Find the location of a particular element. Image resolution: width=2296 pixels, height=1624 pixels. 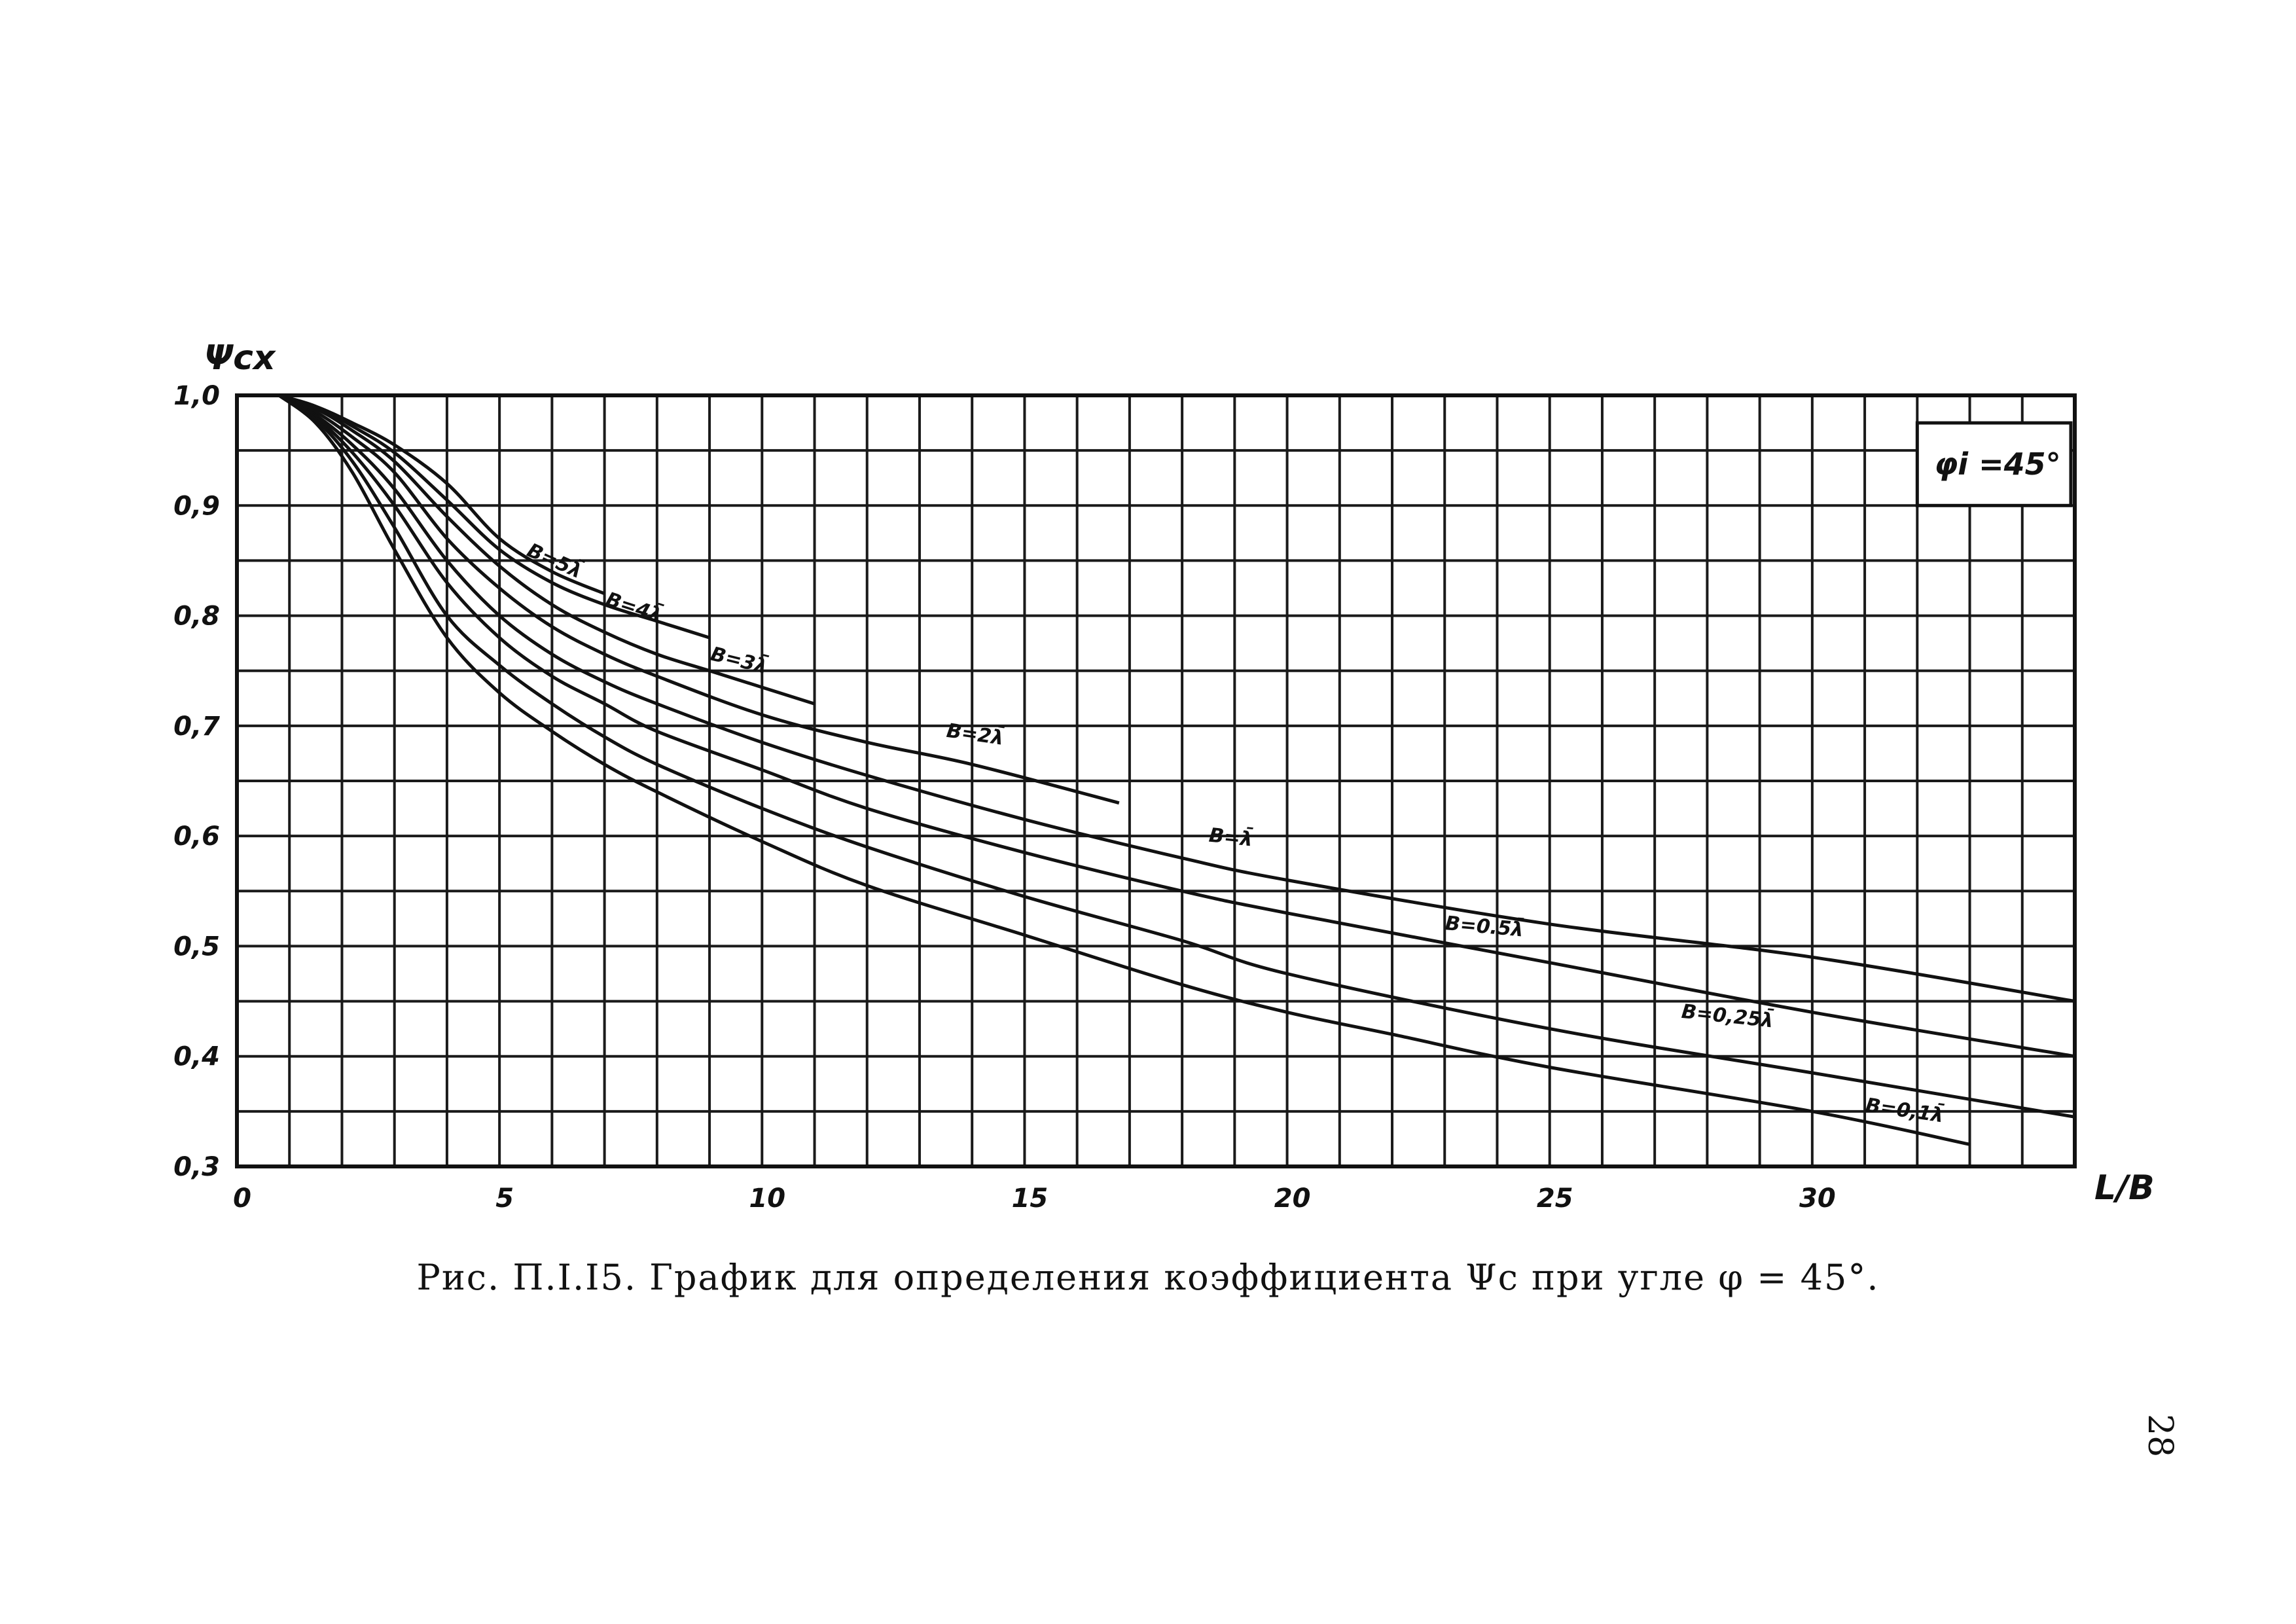

y-tick-label: 0,4 is located at coordinates (196, 1057).